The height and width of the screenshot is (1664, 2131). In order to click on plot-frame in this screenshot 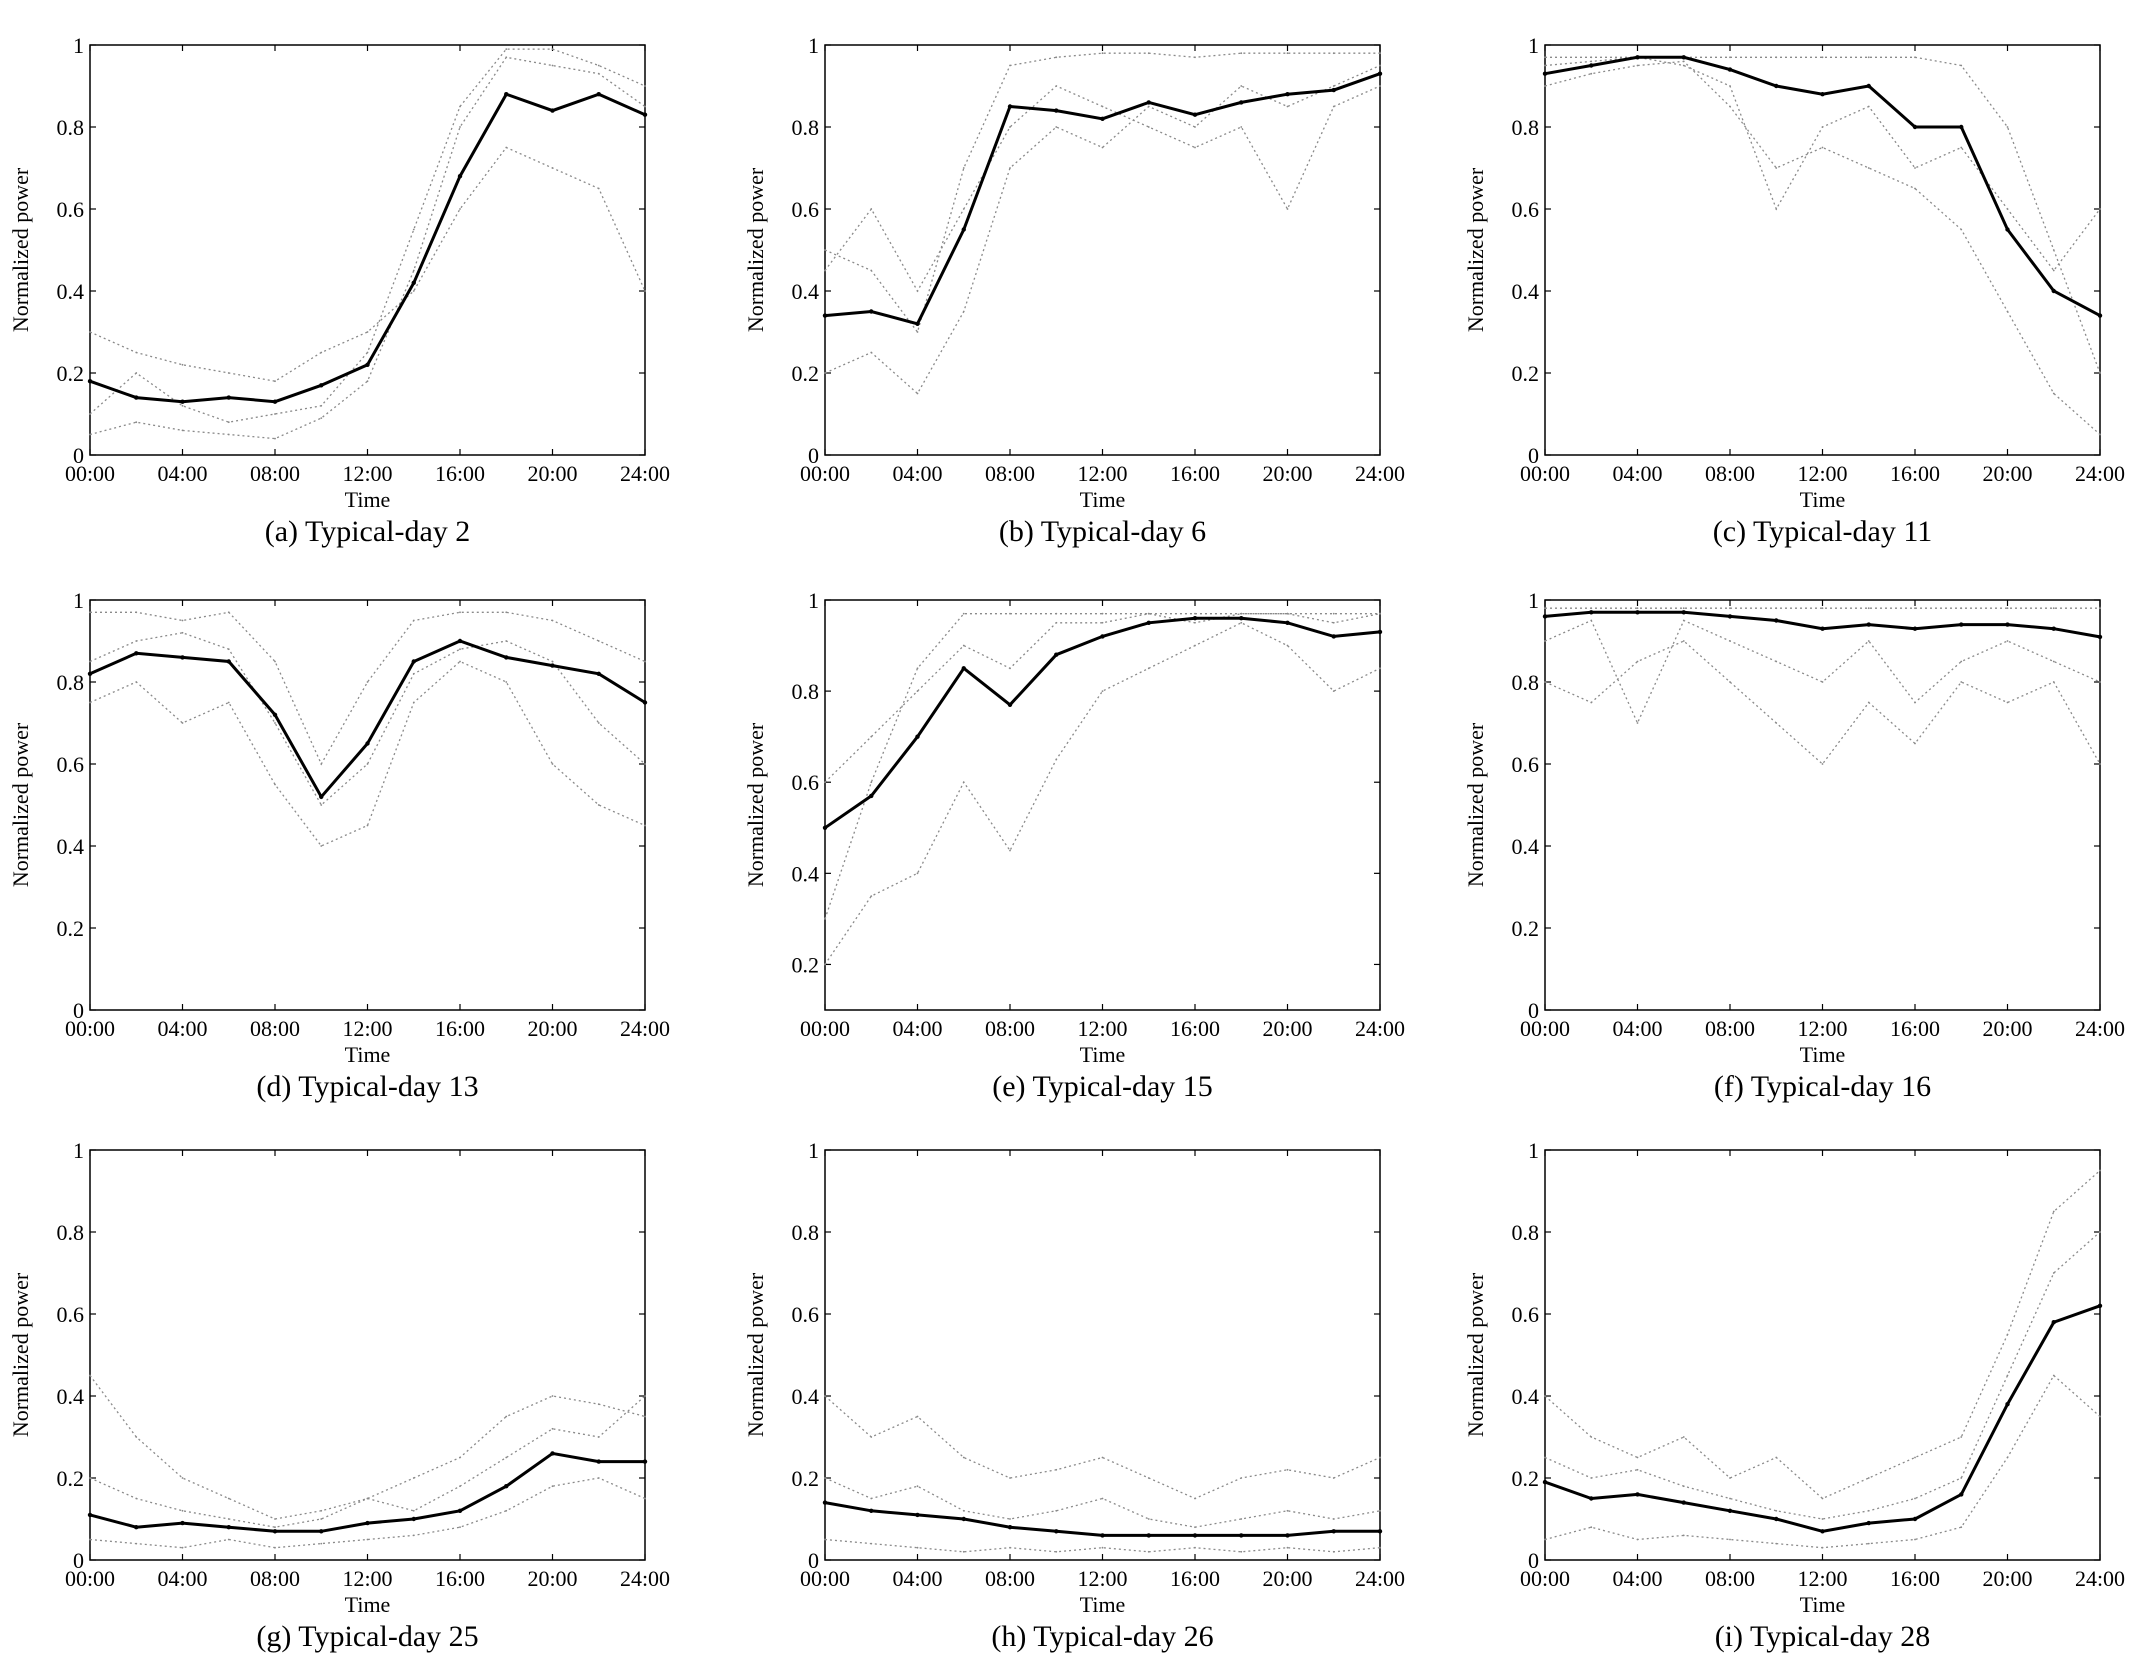, I will do `click(367, 805)`.